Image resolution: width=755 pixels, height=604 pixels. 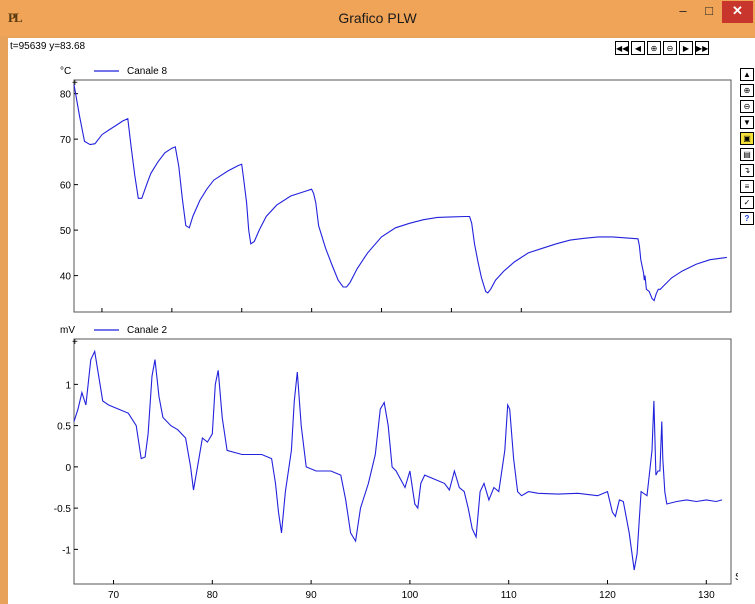 What do you see at coordinates (737, 12) in the screenshot?
I see `close-button: ✕` at bounding box center [737, 12].